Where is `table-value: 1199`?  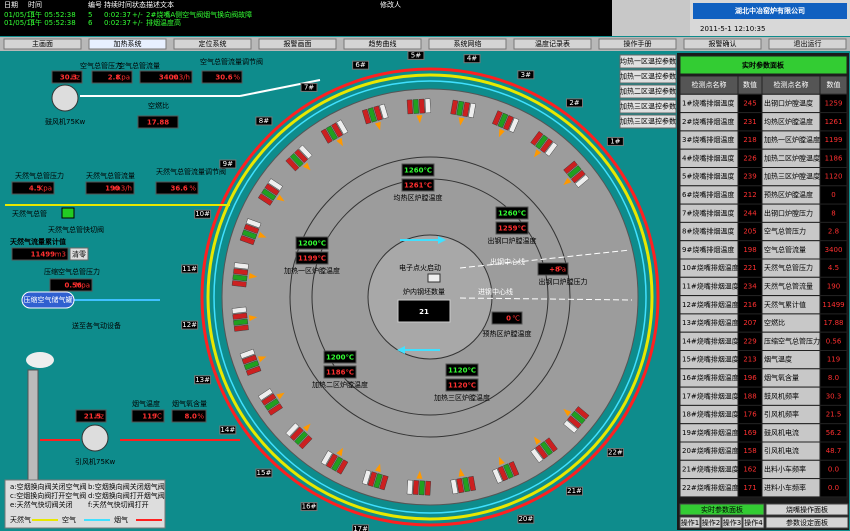 table-value: 1199 is located at coordinates (834, 140).